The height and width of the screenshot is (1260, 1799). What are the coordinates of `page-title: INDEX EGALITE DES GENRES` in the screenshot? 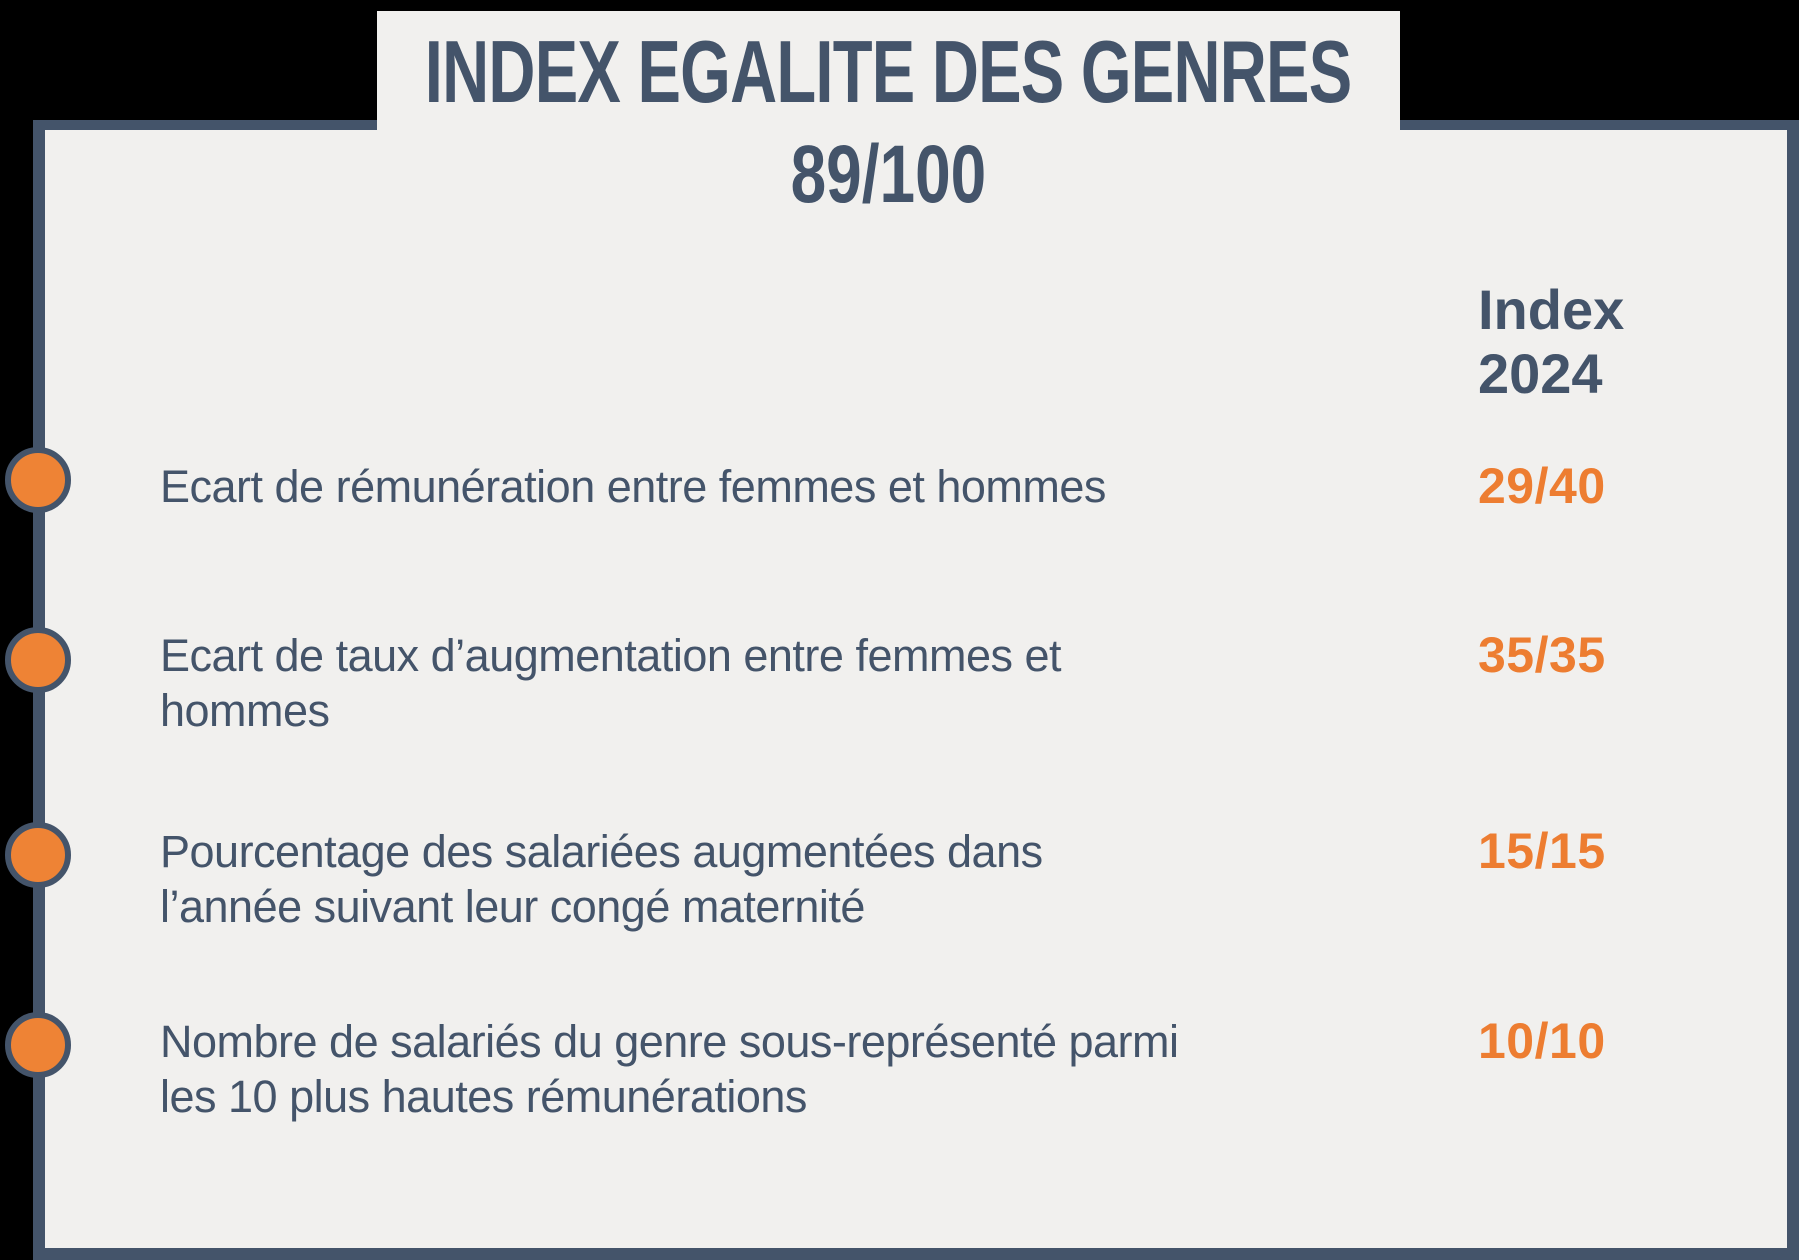 It's located at (888, 71).